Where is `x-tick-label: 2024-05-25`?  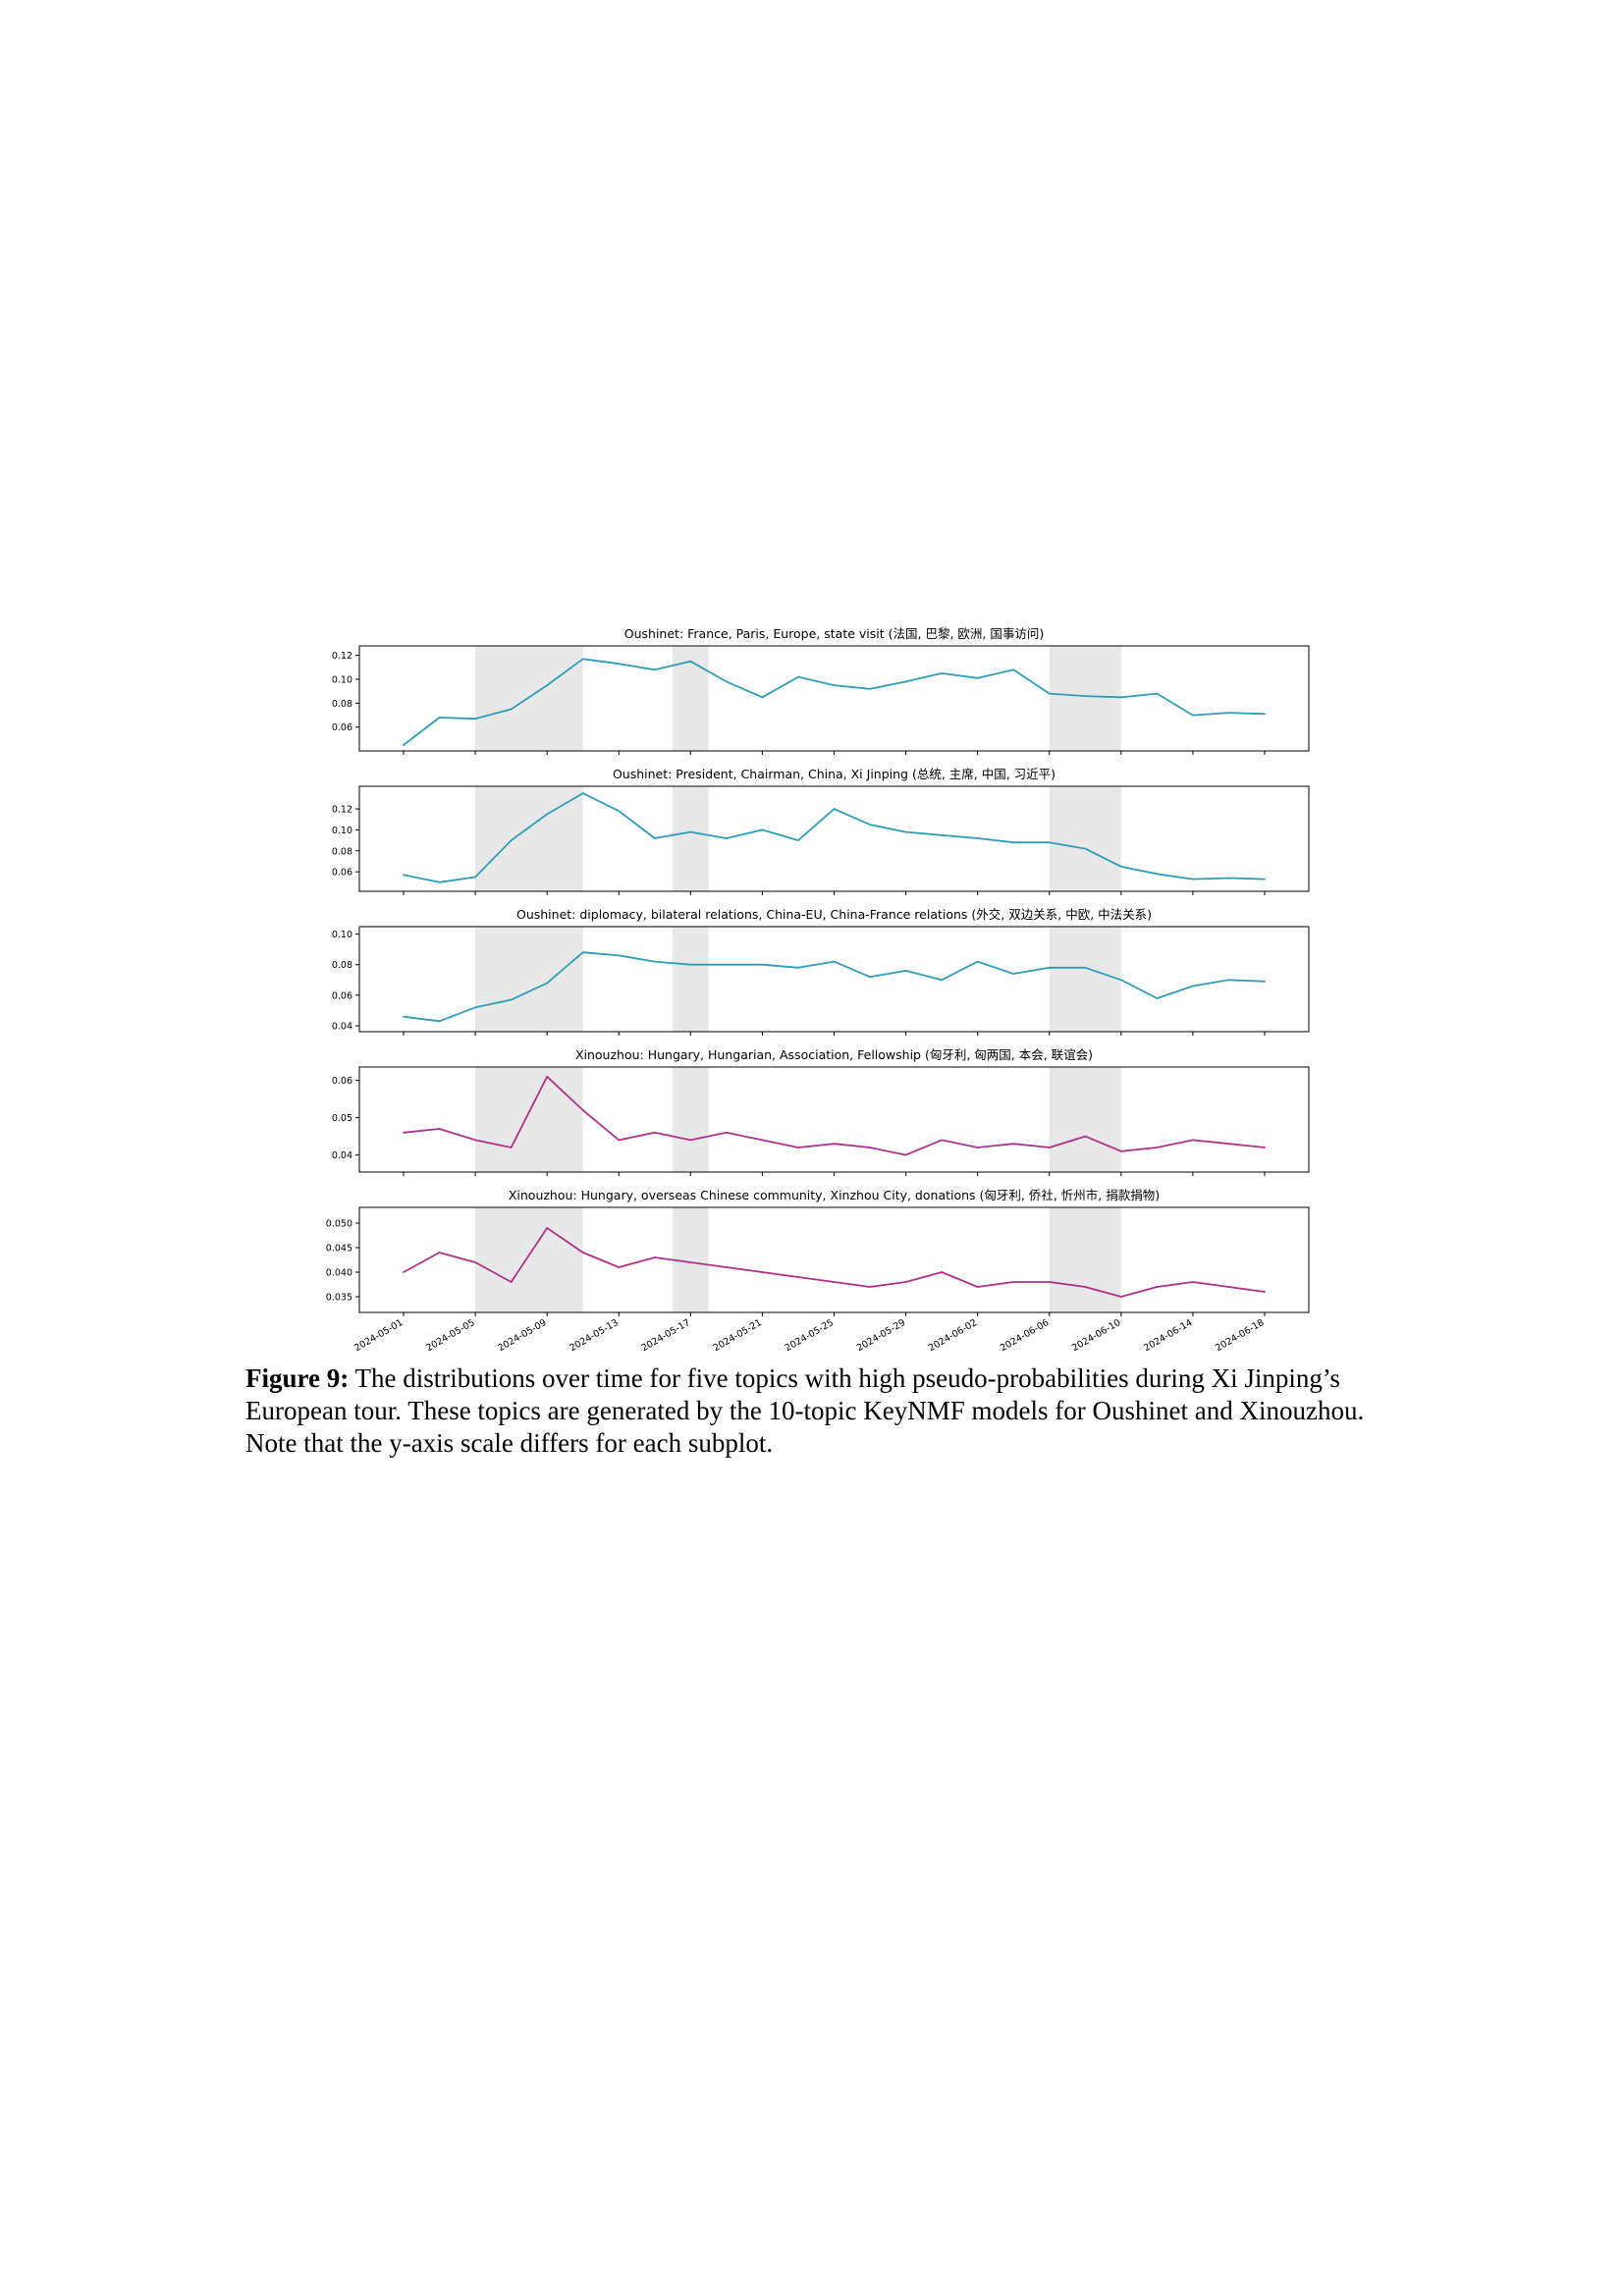
x-tick-label: 2024-05-25 is located at coordinates (810, 1336).